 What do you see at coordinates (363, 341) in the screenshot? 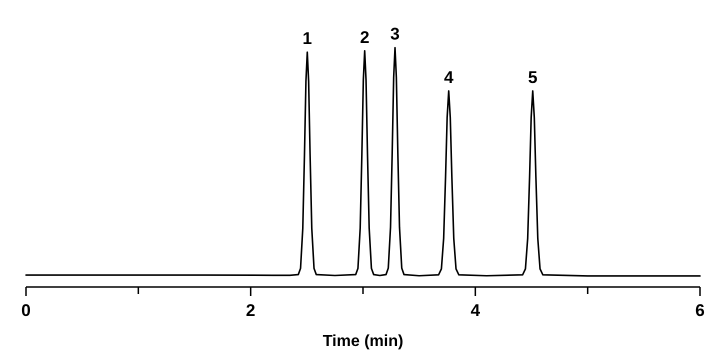
I see `x-axis-title: Time (min)` at bounding box center [363, 341].